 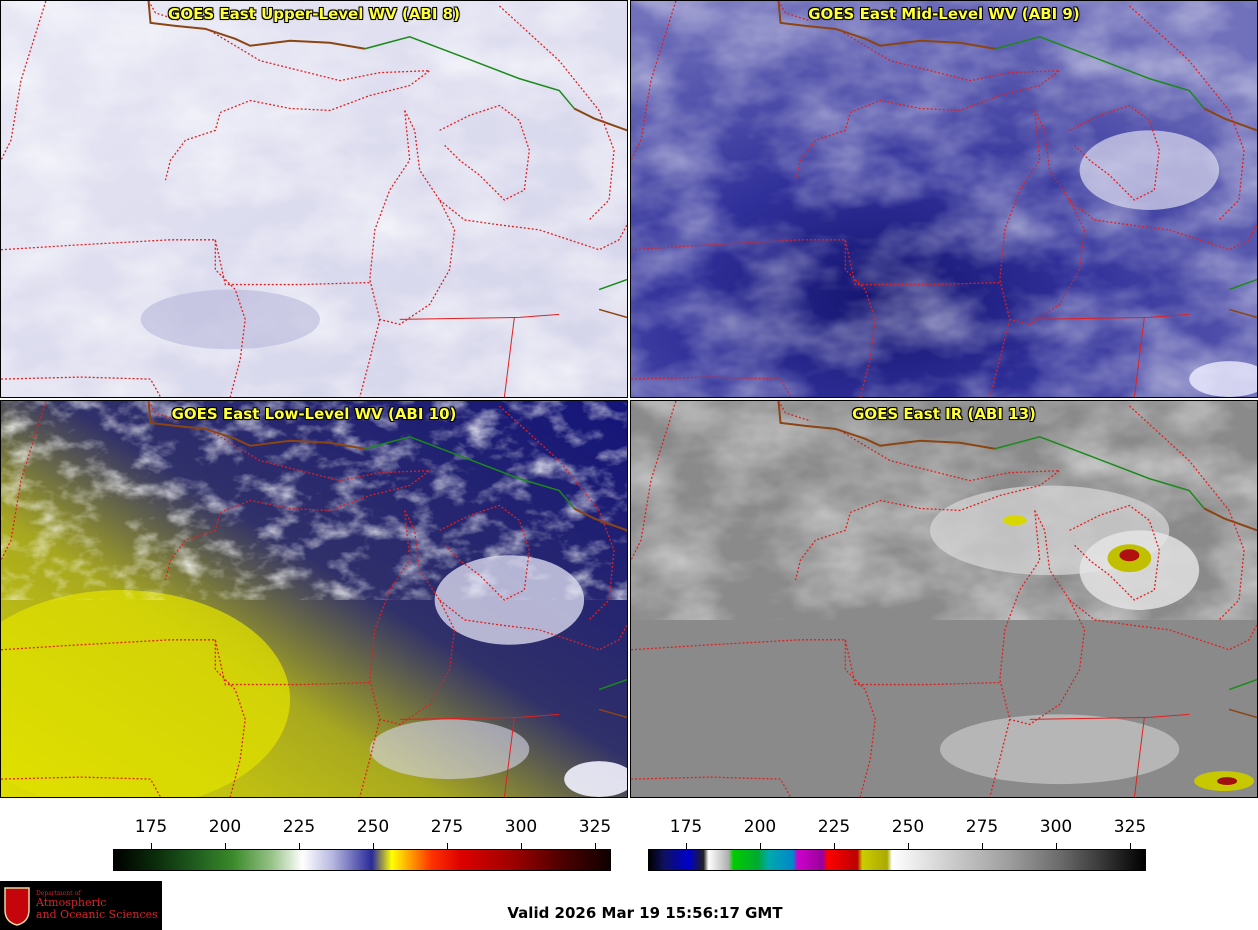 What do you see at coordinates (314, 14) in the screenshot?
I see `panel-title: GOES East Upper-Level WV (ABI 8)` at bounding box center [314, 14].